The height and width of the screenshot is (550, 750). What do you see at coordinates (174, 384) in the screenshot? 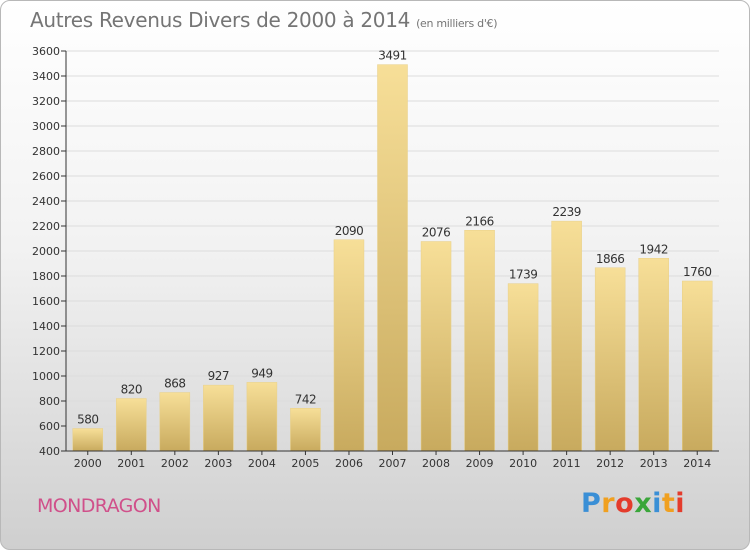
I see `data-label-2002: 868` at bounding box center [174, 384].